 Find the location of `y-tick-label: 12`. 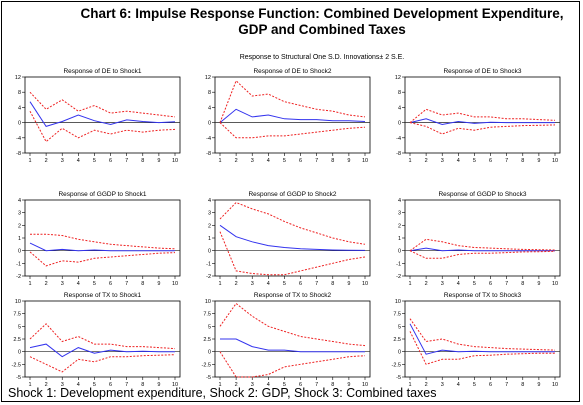

y-tick-label: 12 is located at coordinates (208, 78).